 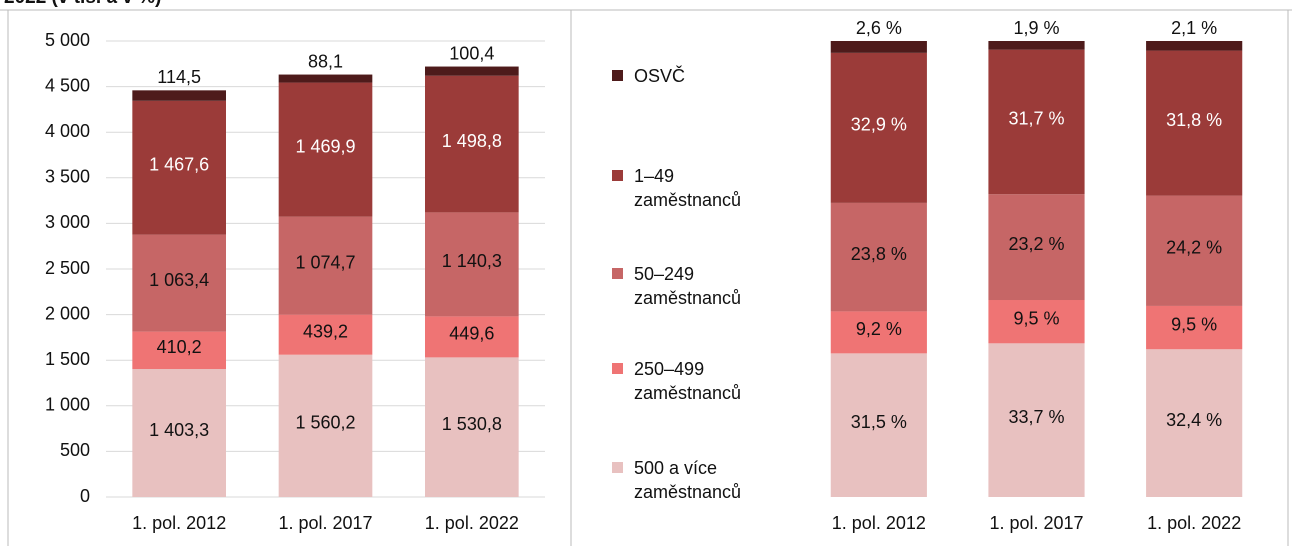 What do you see at coordinates (179, 77) in the screenshot?
I see `data-label: 114,5` at bounding box center [179, 77].